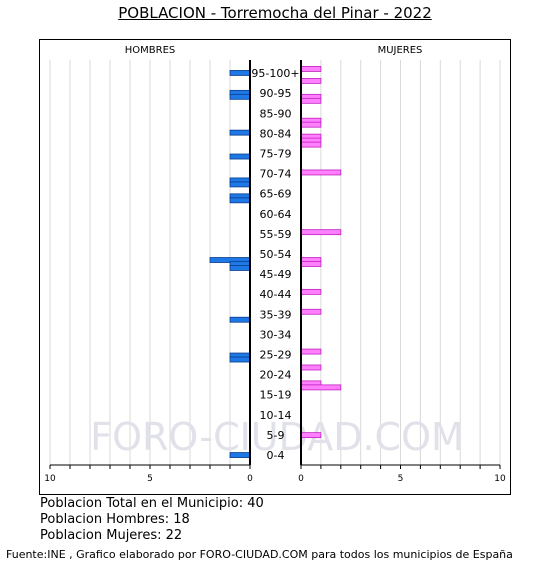  Describe the element at coordinates (276, 455) in the screenshot. I see `age-group-label: 0-4` at that location.